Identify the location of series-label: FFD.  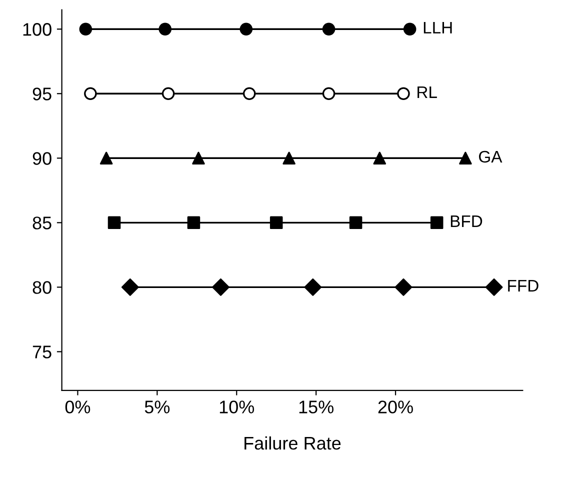
(523, 286).